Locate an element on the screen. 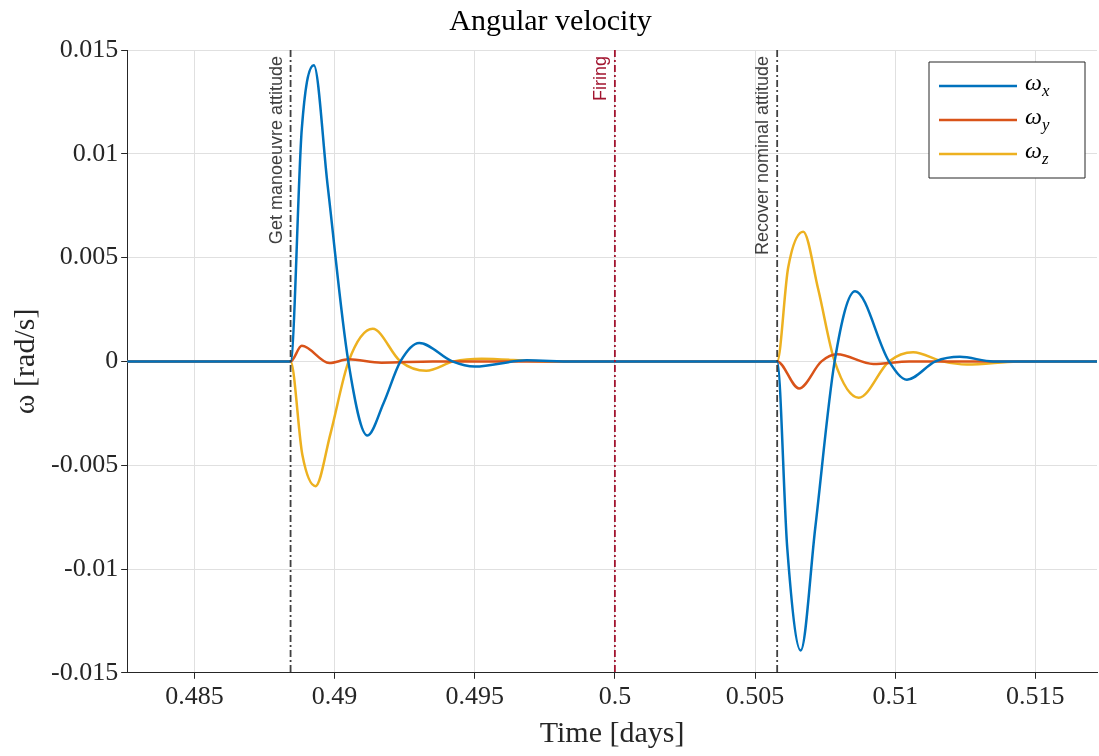  ref-line-label: Get manoeuvre attitude is located at coordinates (275, 150).